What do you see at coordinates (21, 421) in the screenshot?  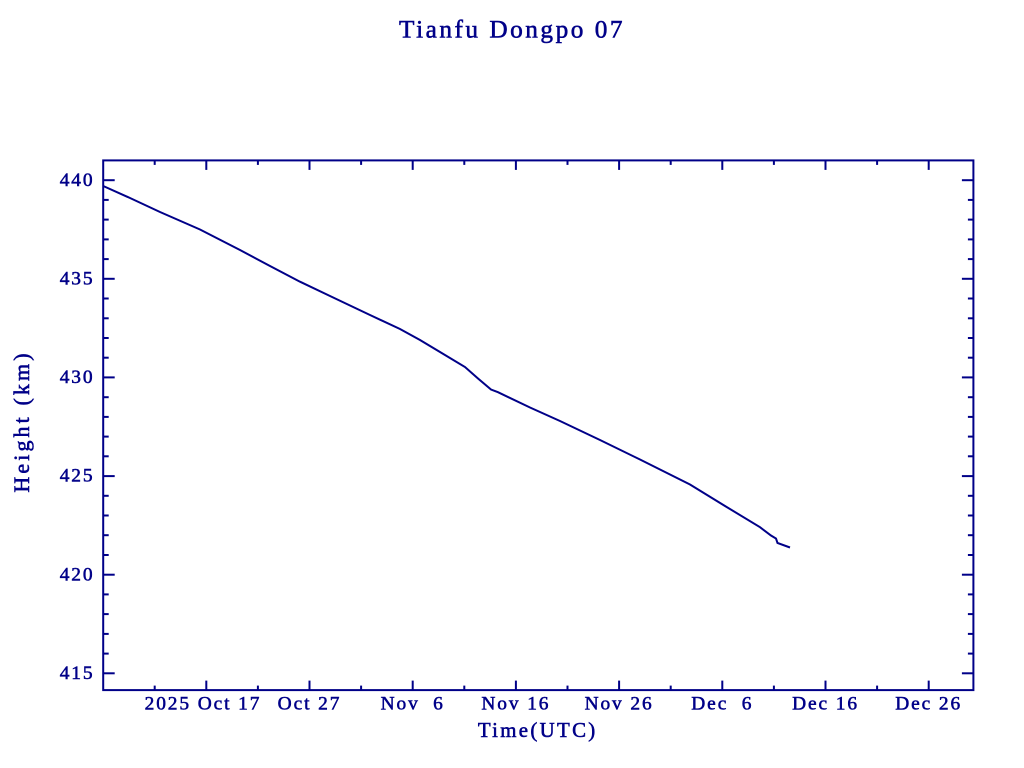 I see `svg-text: Height (km)` at bounding box center [21, 421].